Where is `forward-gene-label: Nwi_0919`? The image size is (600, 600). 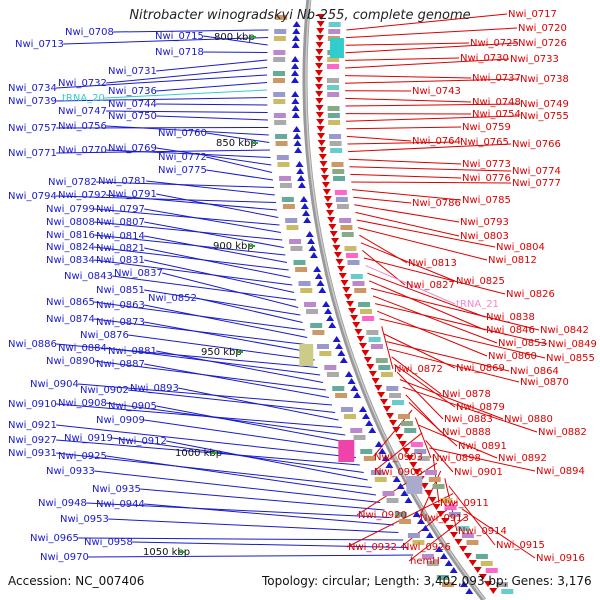 forward-gene-label: Nwi_0919 is located at coordinates (88, 438).